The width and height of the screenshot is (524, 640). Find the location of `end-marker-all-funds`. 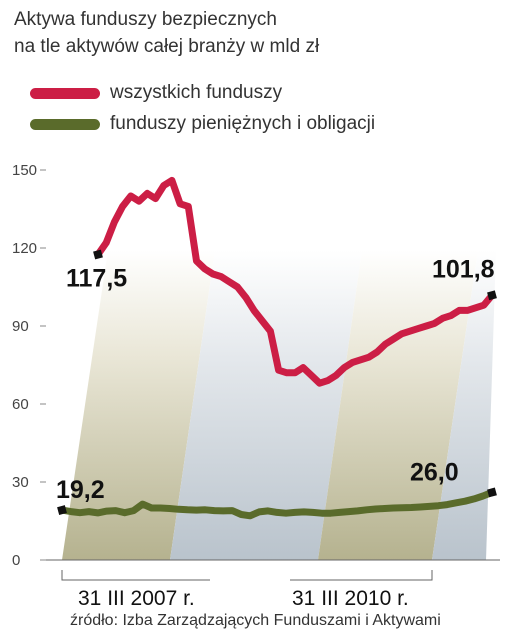

end-marker-all-funds is located at coordinates (492, 295).